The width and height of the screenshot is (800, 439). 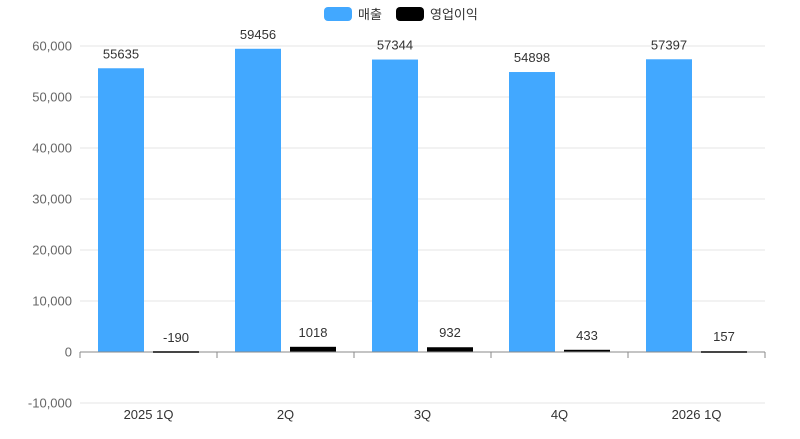 I want to click on bar-매출-2026-1q, so click(x=669, y=205).